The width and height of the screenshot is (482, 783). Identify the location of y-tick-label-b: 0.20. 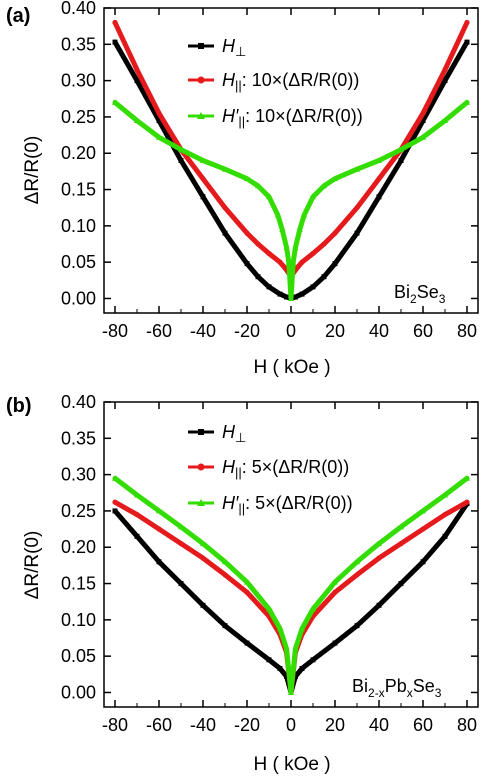
(78, 547).